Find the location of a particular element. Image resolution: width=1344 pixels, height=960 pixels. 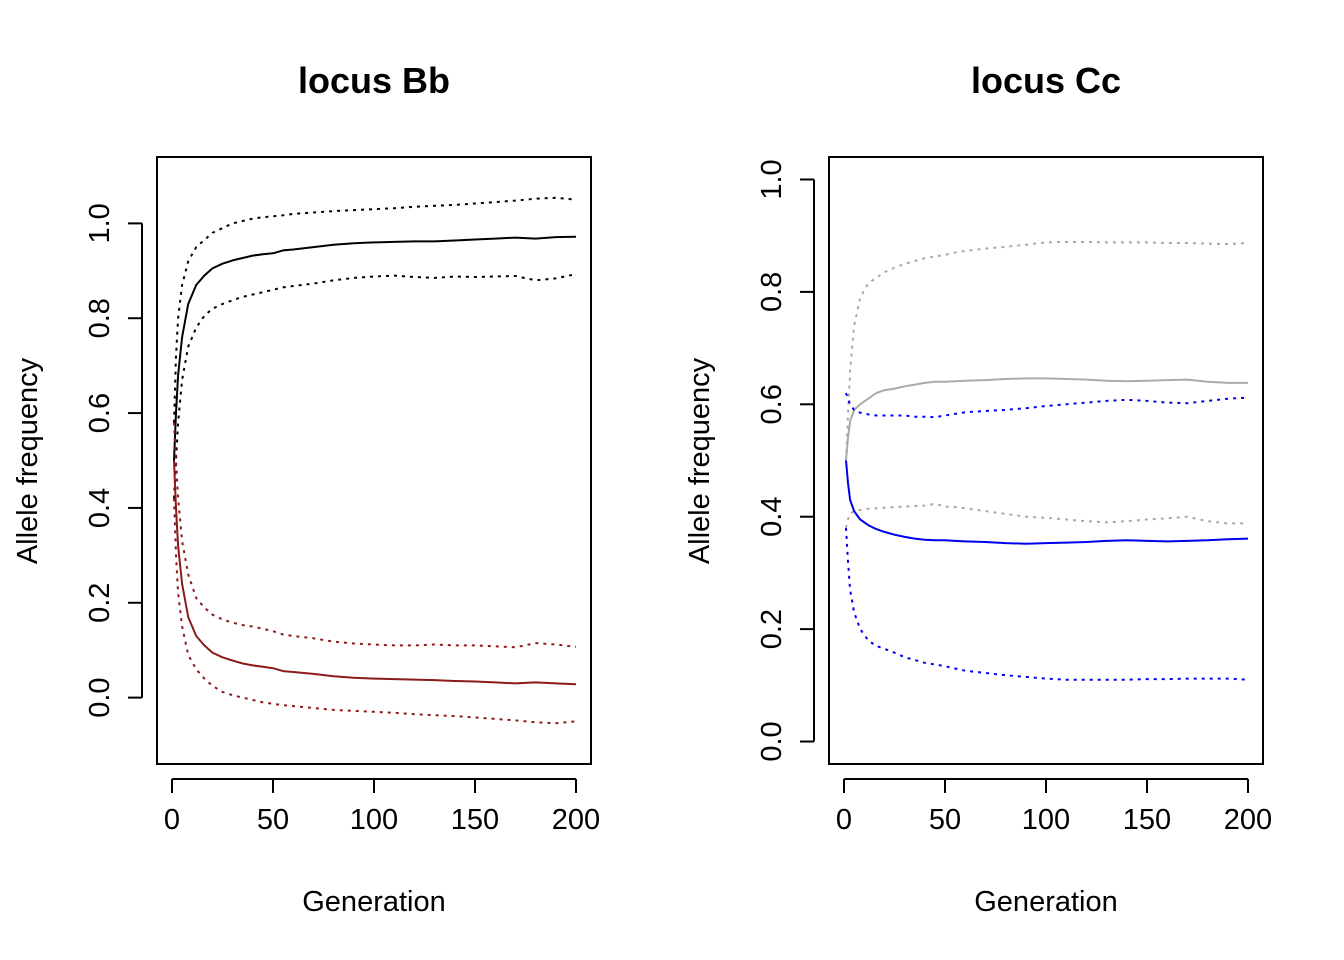

series-line-5-dotted is located at coordinates (1047, 405).